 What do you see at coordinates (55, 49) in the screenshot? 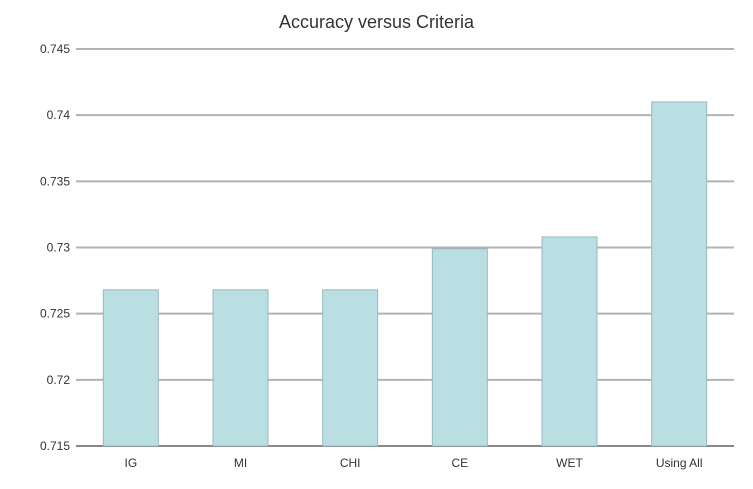
I see `y-tick-label: 0.745` at bounding box center [55, 49].